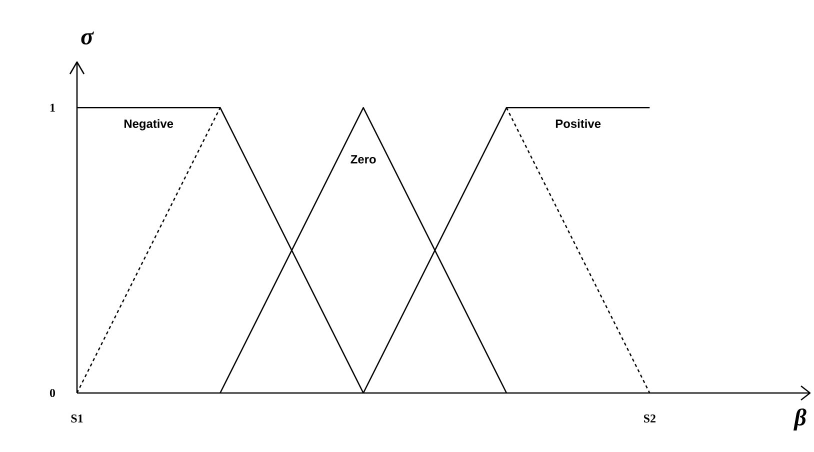 Image resolution: width=814 pixels, height=452 pixels. What do you see at coordinates (77, 418) in the screenshot?
I see `x-tick-label: S1` at bounding box center [77, 418].